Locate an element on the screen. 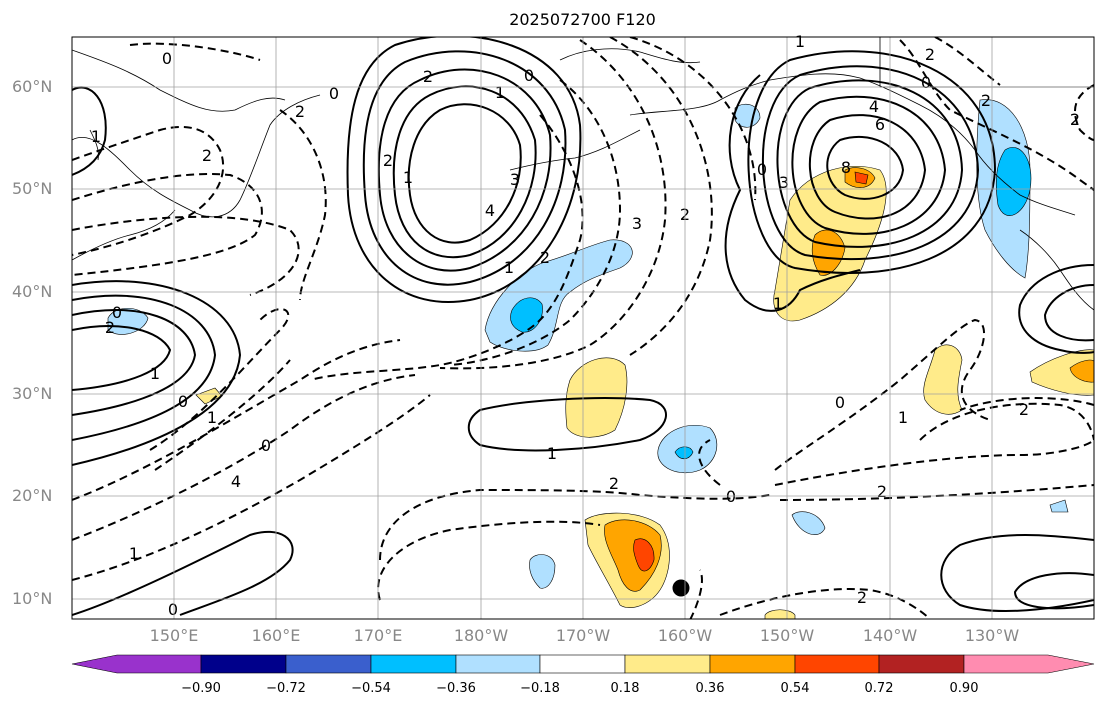  lat-label: 30°N is located at coordinates (32, 393).